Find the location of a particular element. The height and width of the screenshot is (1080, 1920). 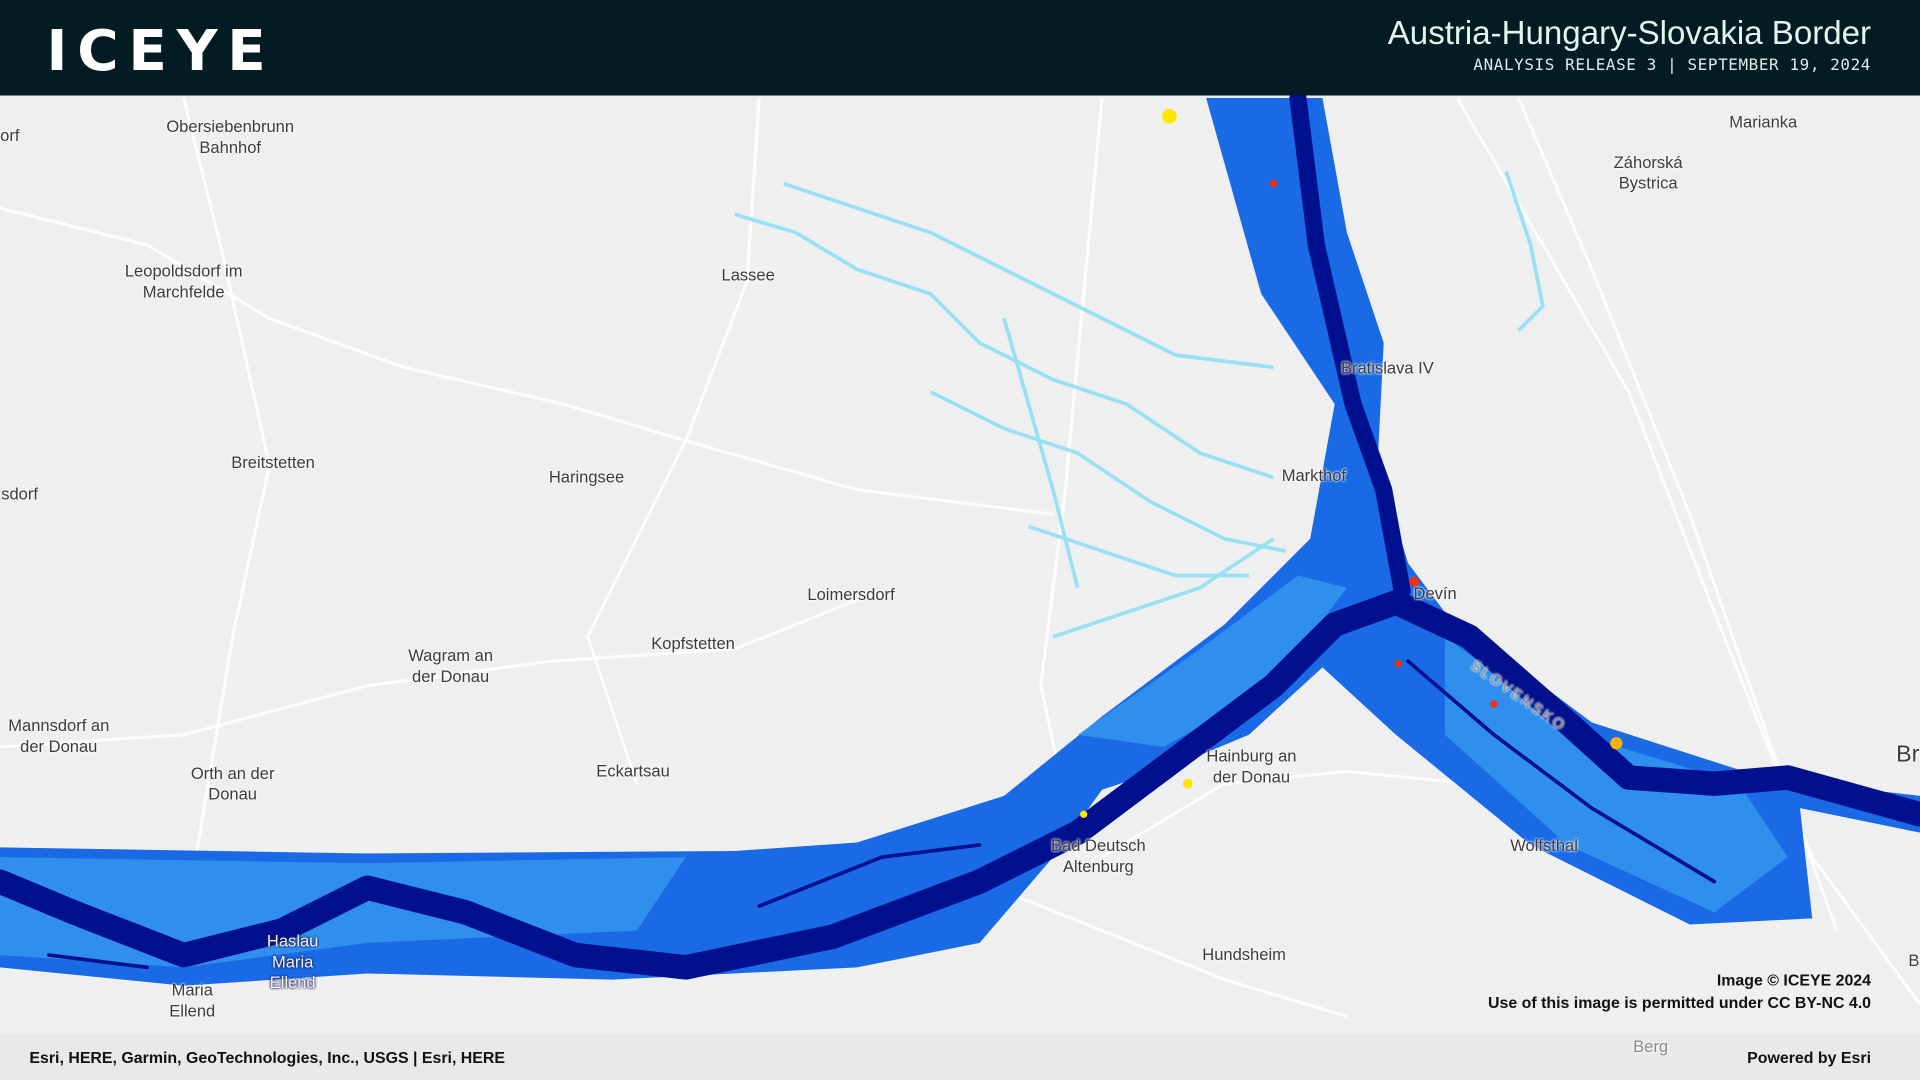

map-label: Berg is located at coordinates (1651, 1046).